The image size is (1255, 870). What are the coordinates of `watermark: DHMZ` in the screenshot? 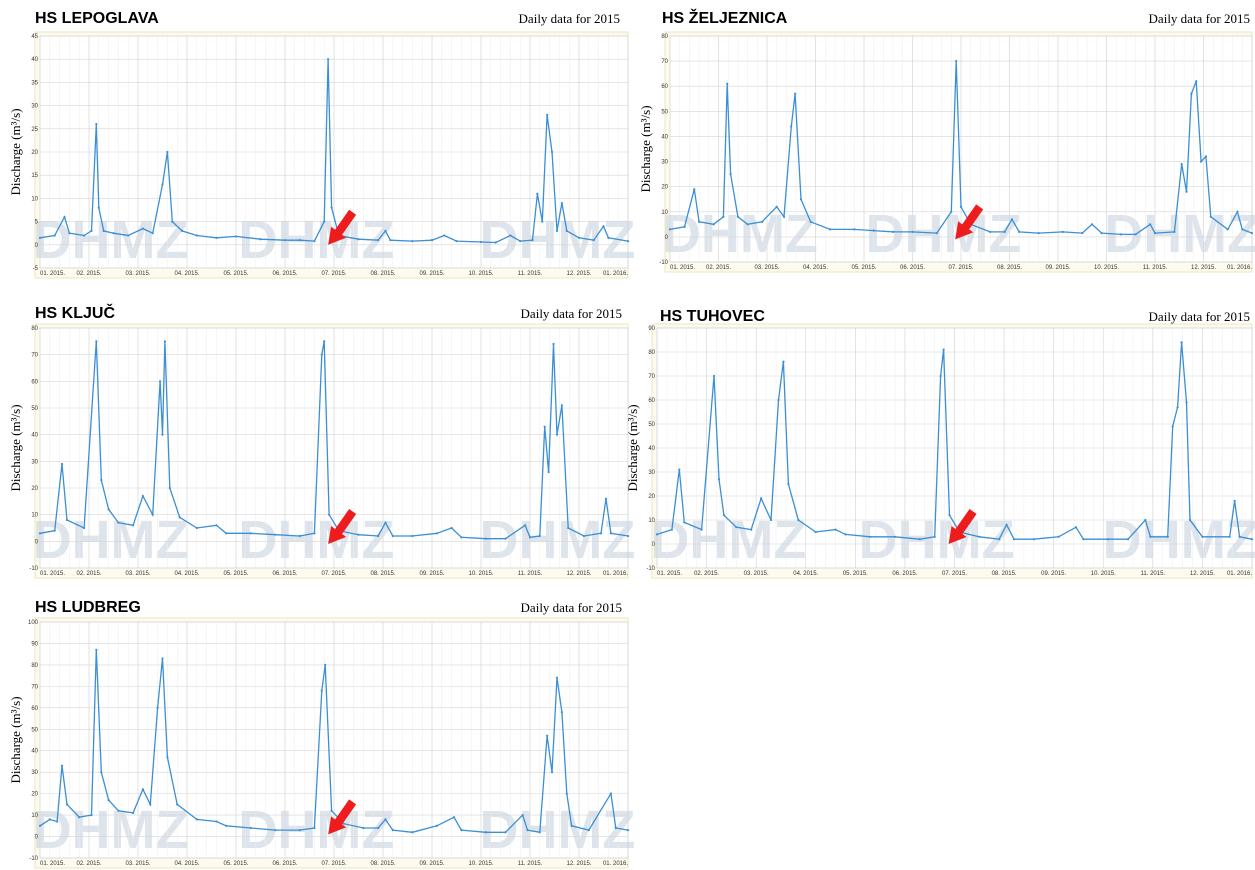 It's located at (316, 830).